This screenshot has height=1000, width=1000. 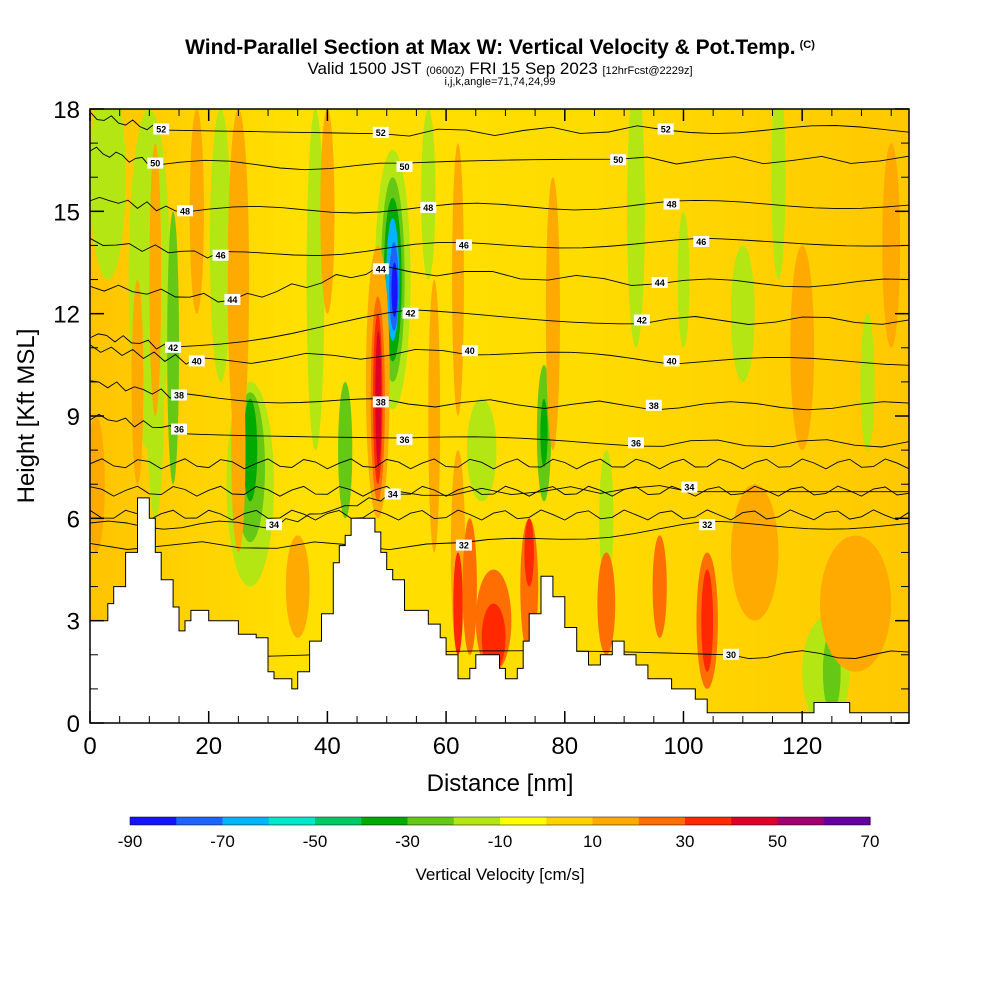 I want to click on section-params: i,j,k,angle=71,74,24,99, so click(x=500, y=82).